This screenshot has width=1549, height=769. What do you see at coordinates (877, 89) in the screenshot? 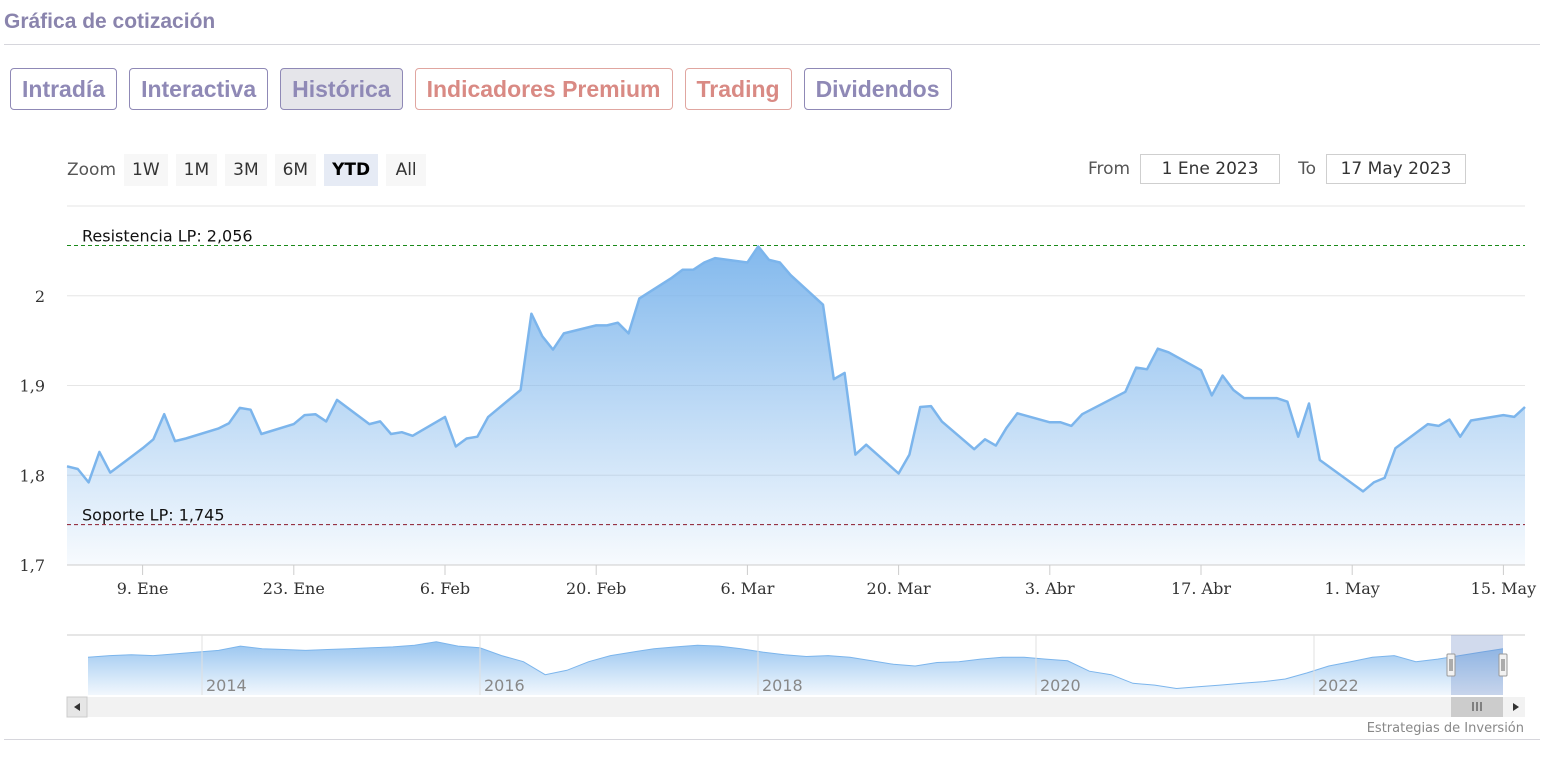
I see `tab-dividendos: Dividendos` at bounding box center [877, 89].